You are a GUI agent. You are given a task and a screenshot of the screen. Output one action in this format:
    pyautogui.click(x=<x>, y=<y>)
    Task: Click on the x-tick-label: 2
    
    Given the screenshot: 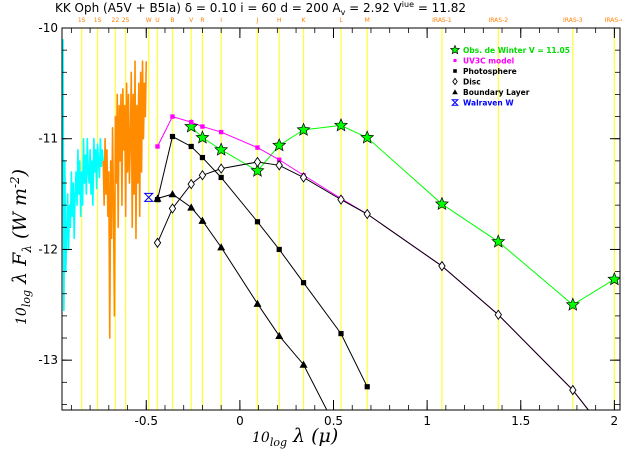 What is the action you would take?
    pyautogui.click(x=615, y=421)
    